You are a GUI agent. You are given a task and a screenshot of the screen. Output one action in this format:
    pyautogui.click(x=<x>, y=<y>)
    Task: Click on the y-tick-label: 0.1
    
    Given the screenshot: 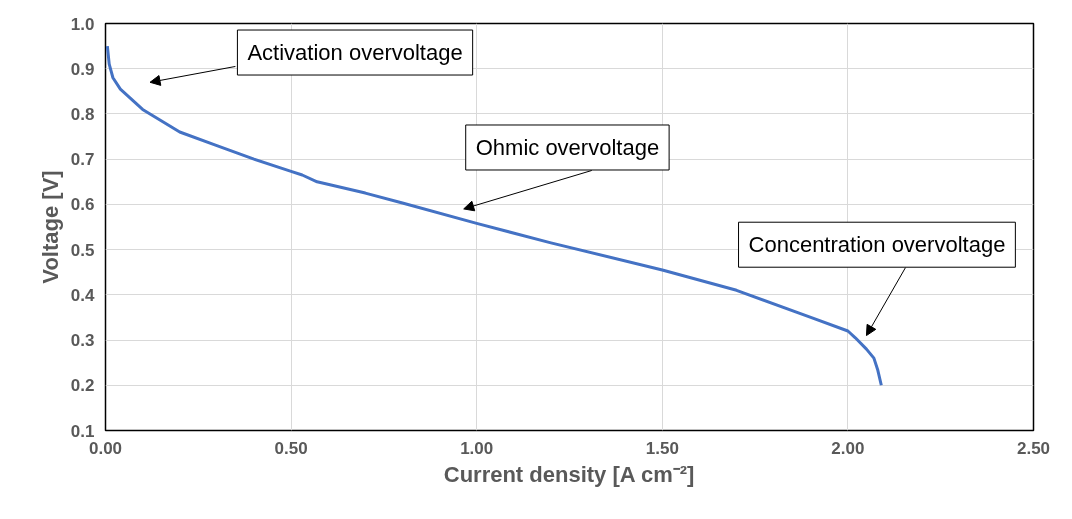 What is the action you would take?
    pyautogui.click(x=82, y=431)
    